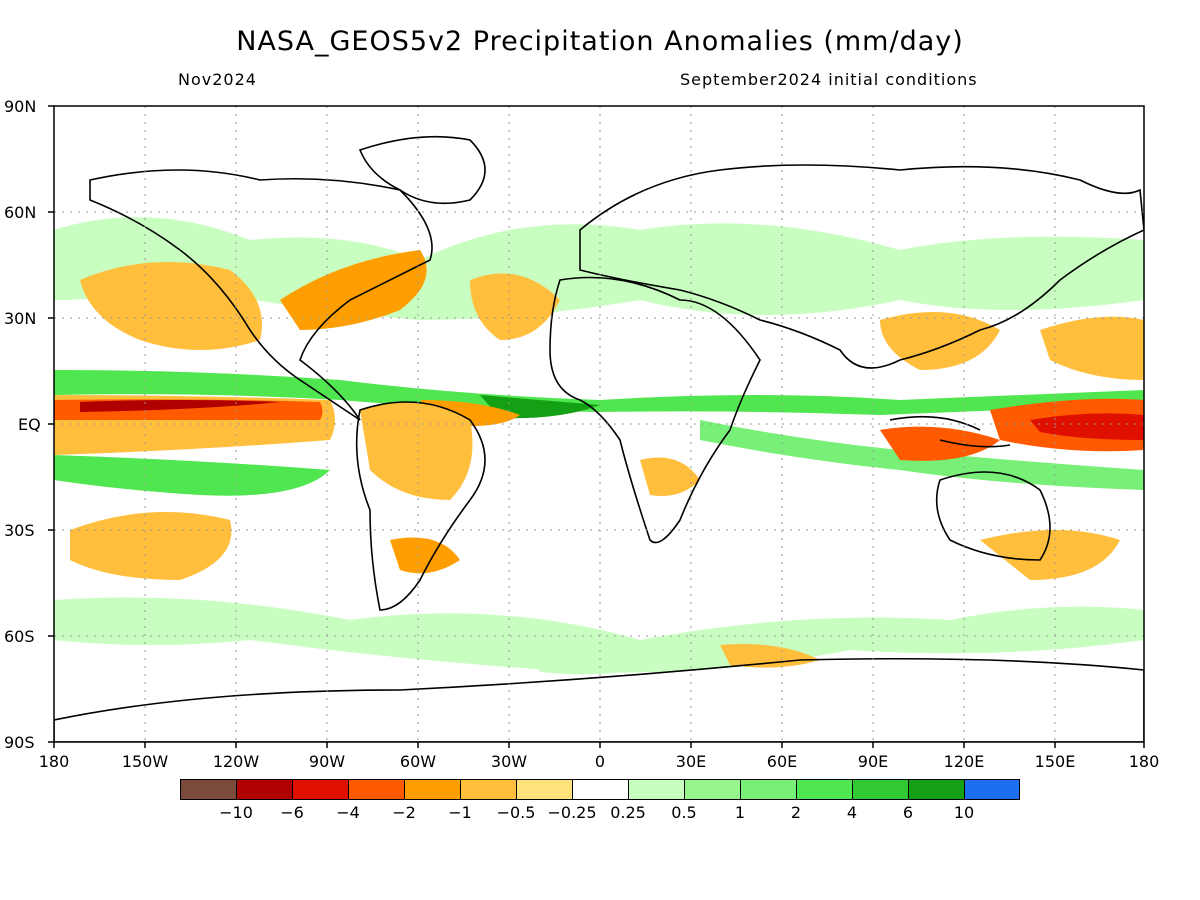 This screenshot has height=900, width=1200. What do you see at coordinates (19, 742) in the screenshot?
I see `lat-label-90s: 90S` at bounding box center [19, 742].